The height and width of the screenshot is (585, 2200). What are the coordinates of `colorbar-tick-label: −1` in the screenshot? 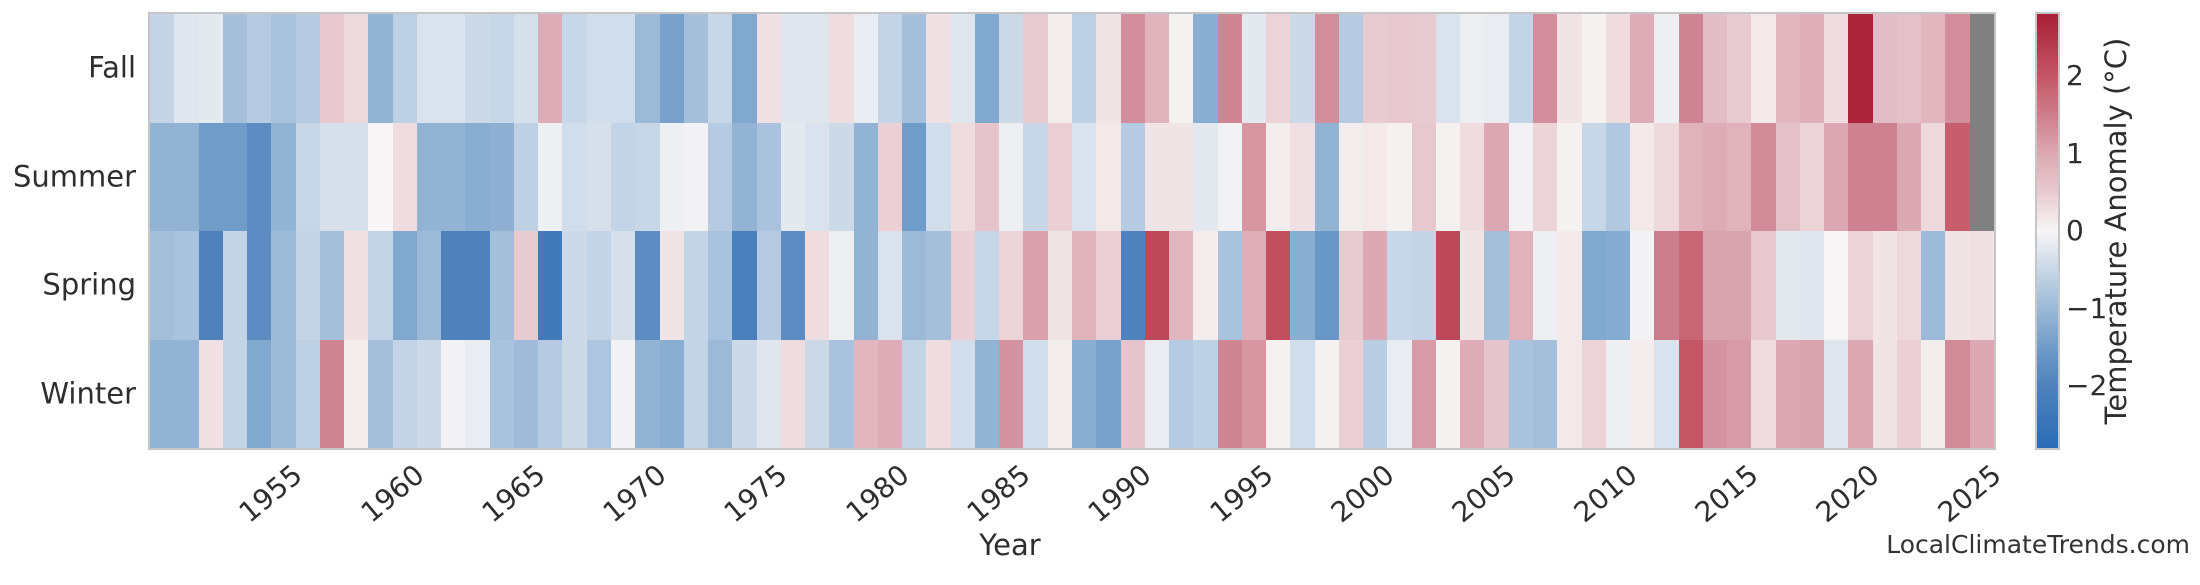 It's located at (2087, 308).